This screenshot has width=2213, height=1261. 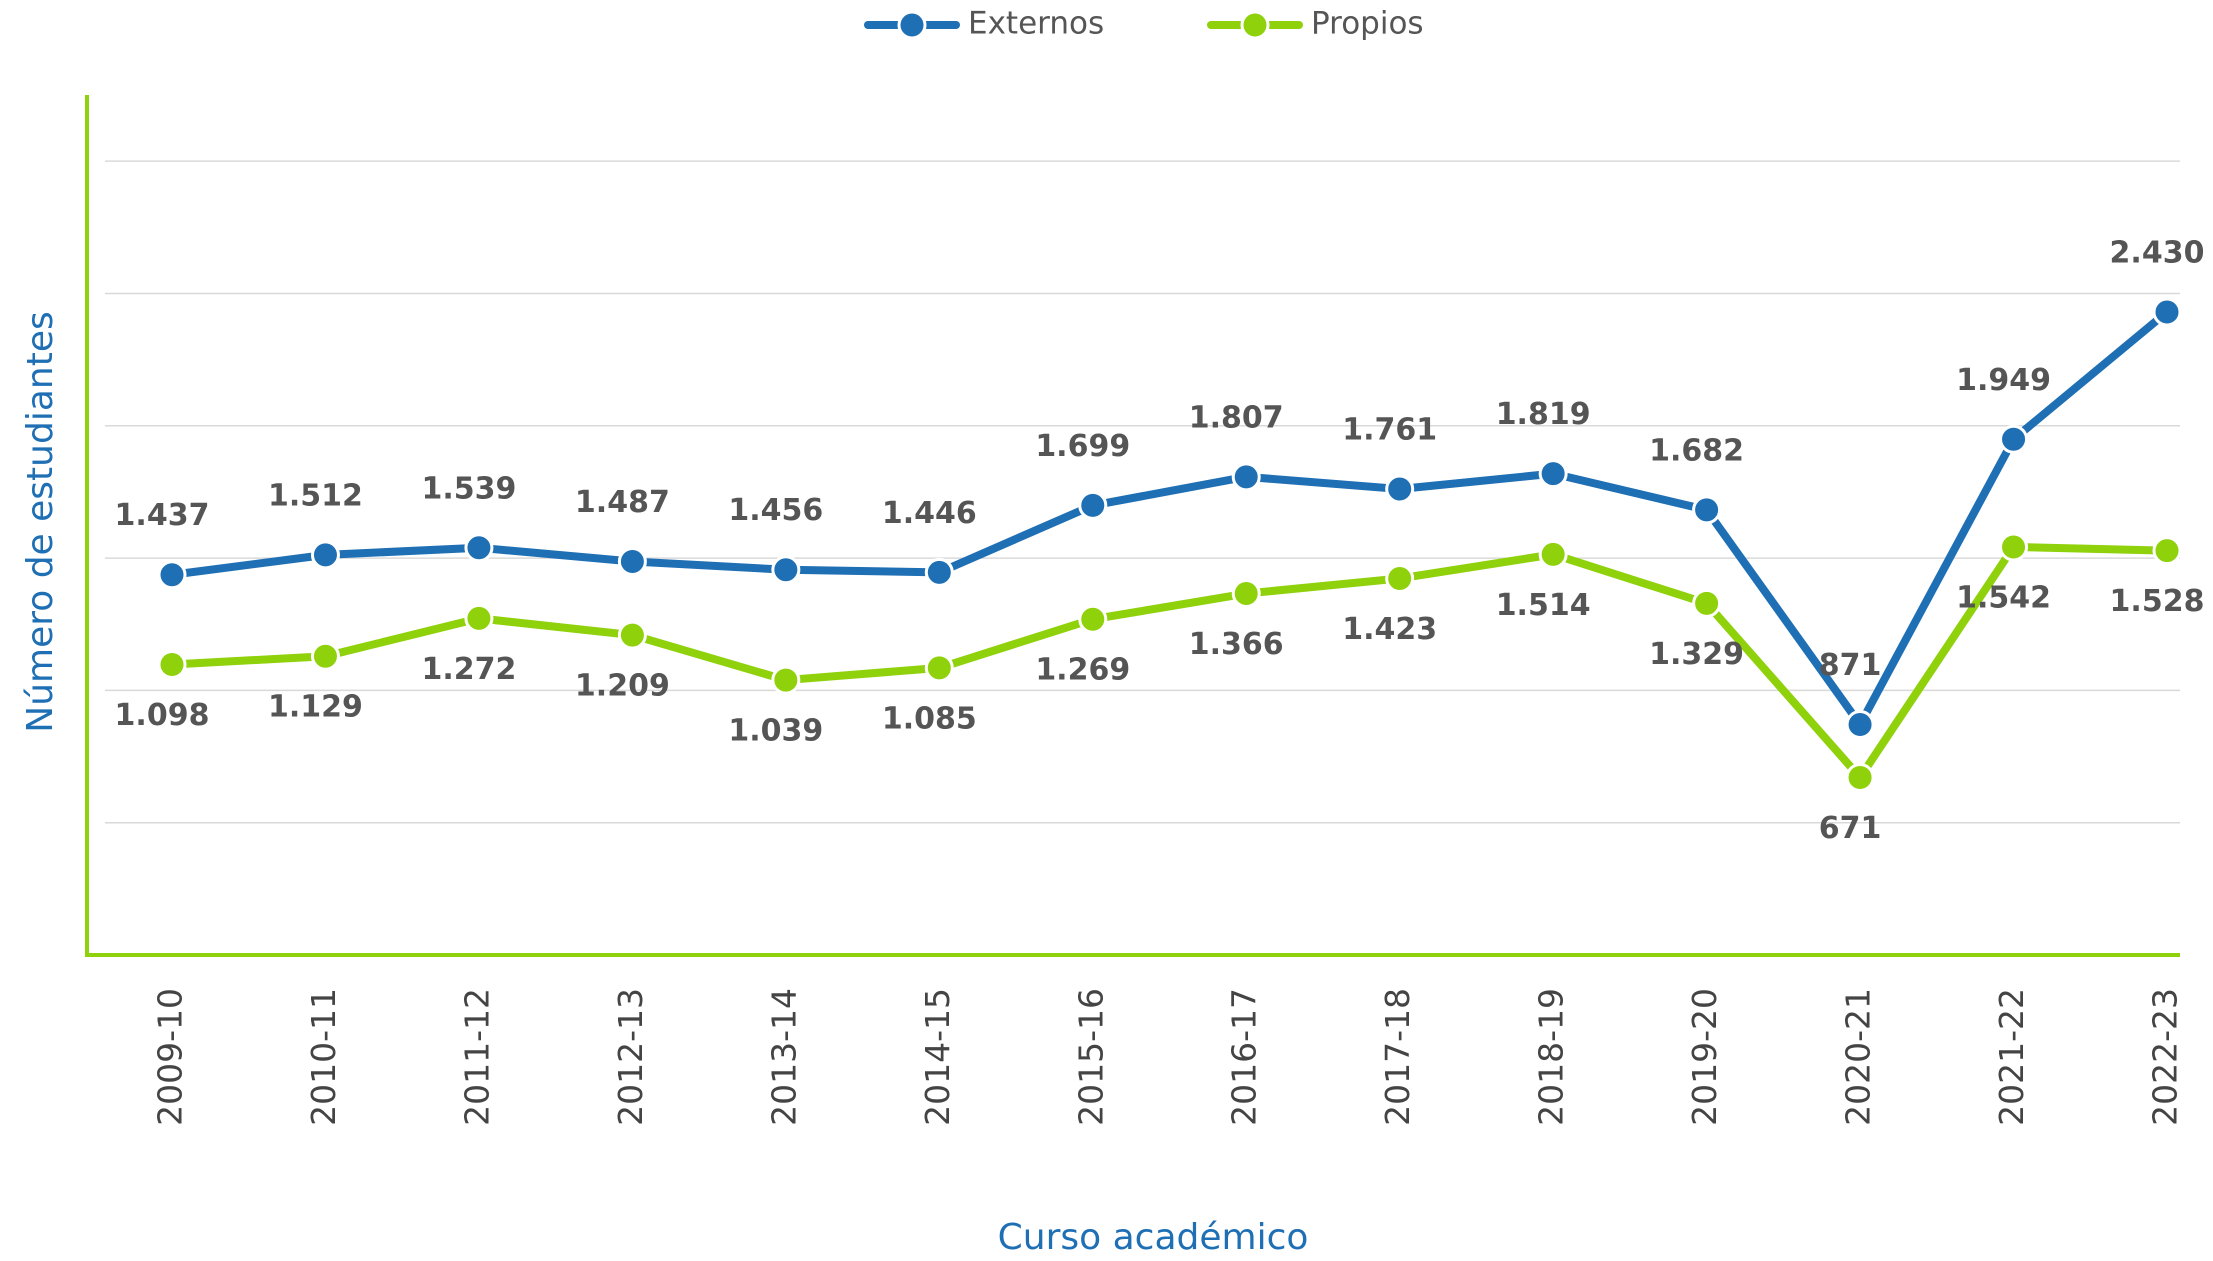 What do you see at coordinates (315, 707) in the screenshot?
I see `data-label: 1.129` at bounding box center [315, 707].